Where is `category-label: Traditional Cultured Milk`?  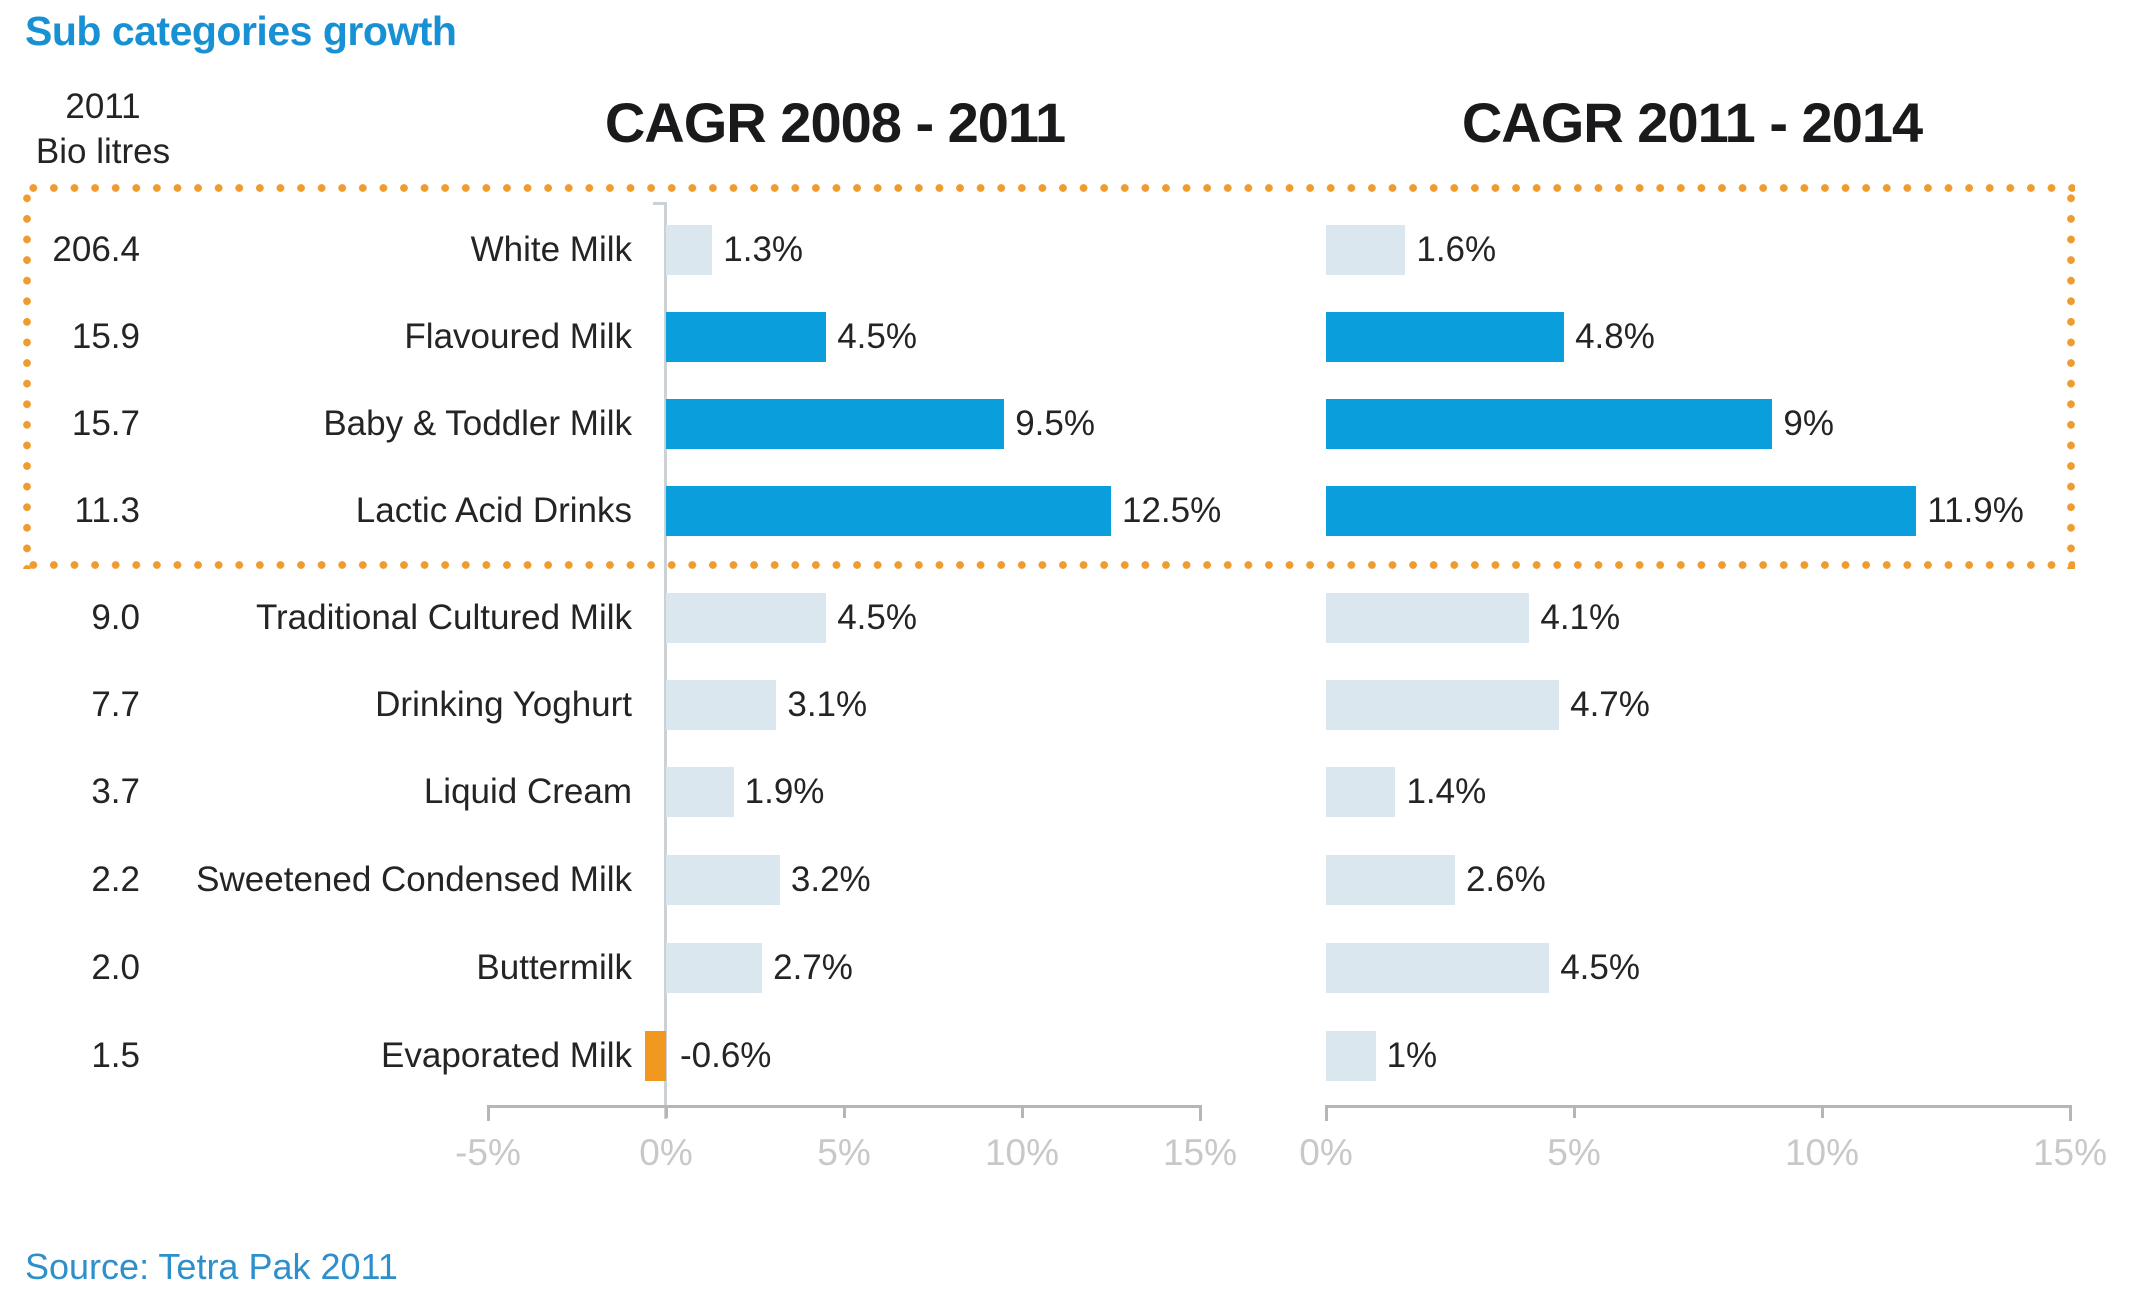 category-label: Traditional Cultured Milk is located at coordinates (443, 617).